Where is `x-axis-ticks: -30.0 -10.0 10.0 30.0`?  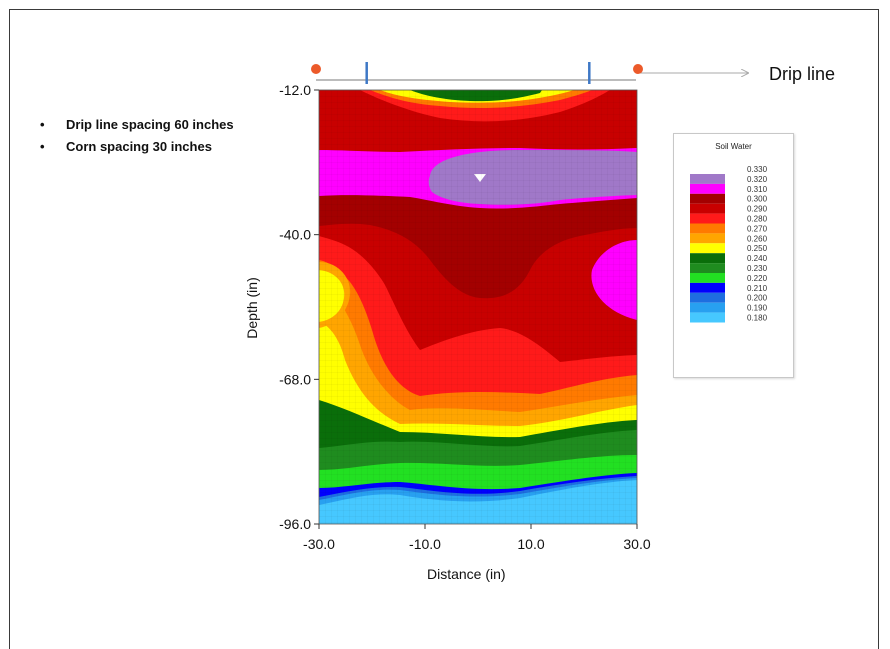 x-axis-ticks: -30.0 -10.0 10.0 30.0 is located at coordinates (477, 538).